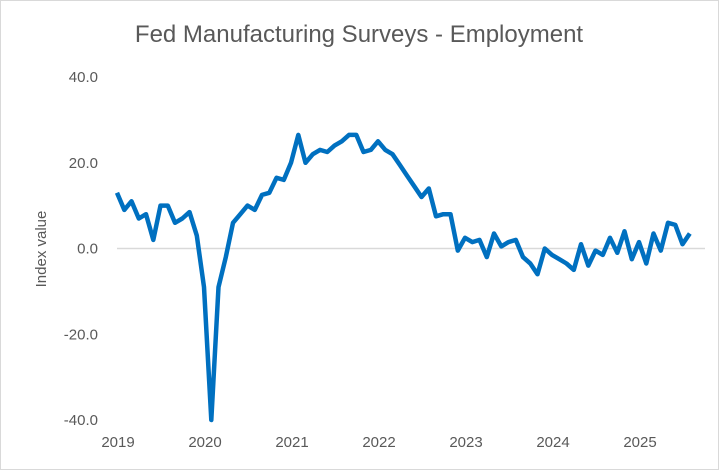 This screenshot has width=719, height=470. What do you see at coordinates (378, 442) in the screenshot?
I see `x-tick-label: 2022` at bounding box center [378, 442].